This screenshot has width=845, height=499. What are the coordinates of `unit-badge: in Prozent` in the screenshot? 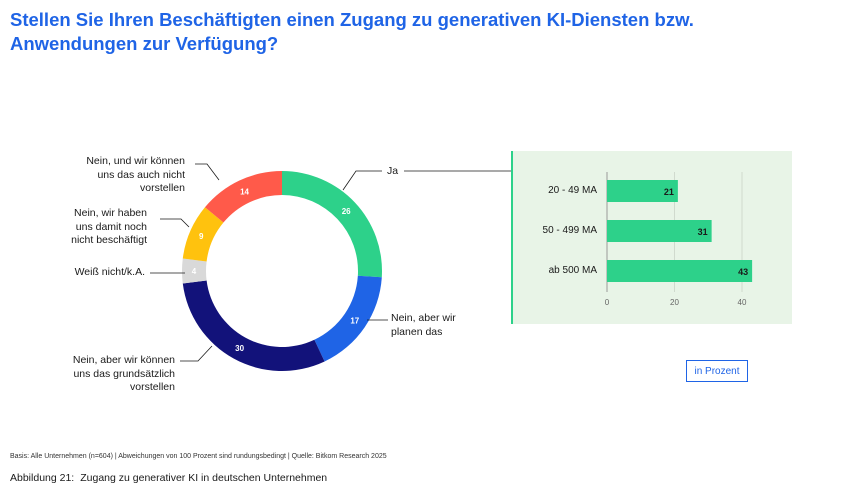 It's located at (717, 371).